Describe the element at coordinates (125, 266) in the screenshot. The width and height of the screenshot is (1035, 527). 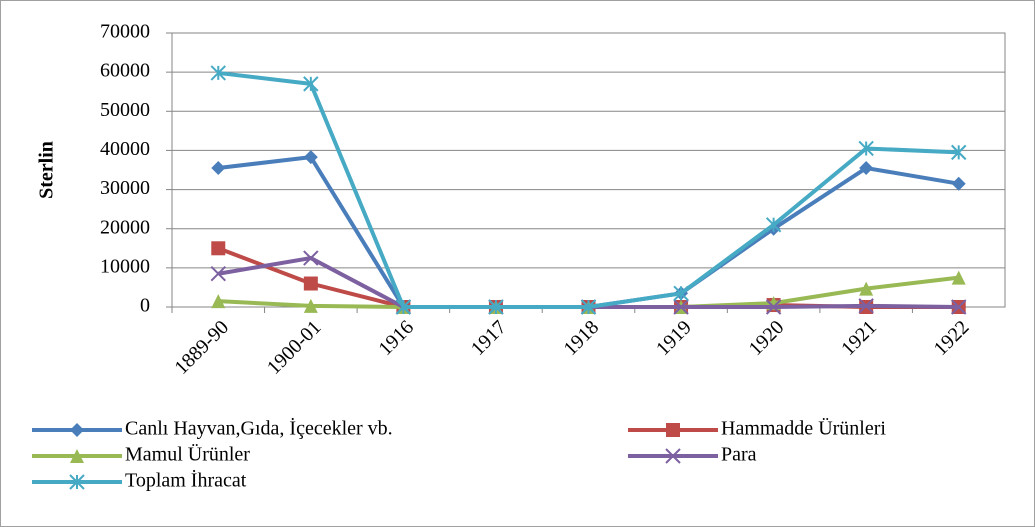
I see `y-tick-label: 10000` at that location.